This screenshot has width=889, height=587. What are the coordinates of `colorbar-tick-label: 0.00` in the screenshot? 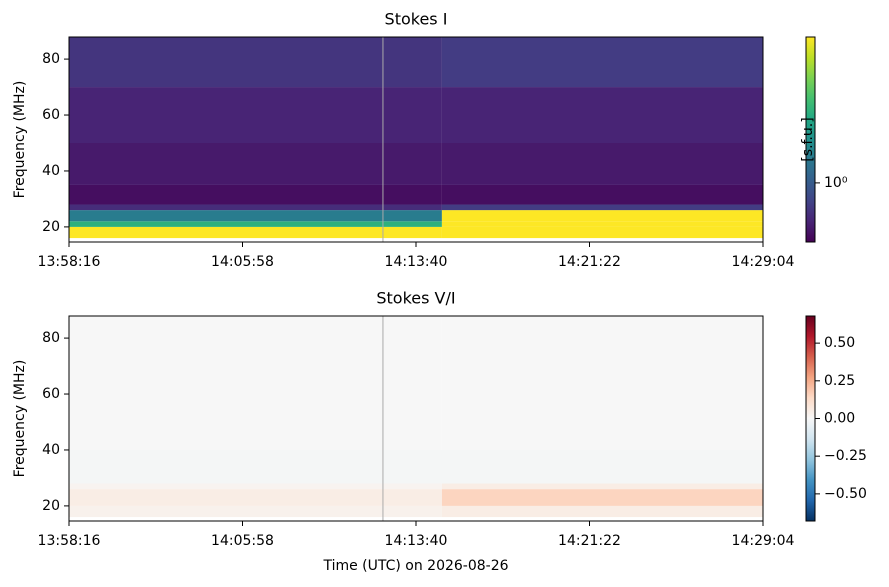 It's located at (839, 419).